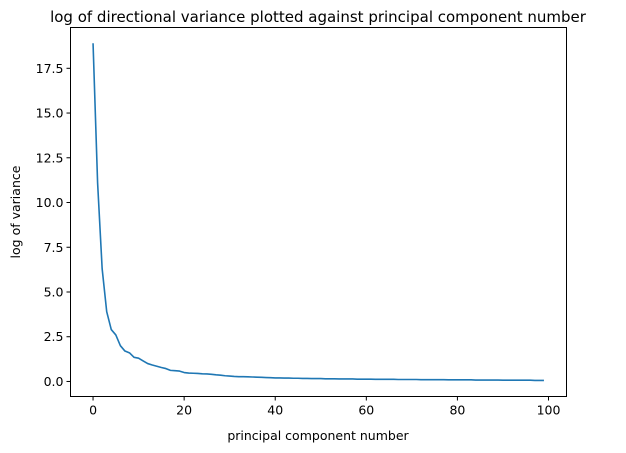  What do you see at coordinates (549, 410) in the screenshot?
I see `x-tick-label: 100` at bounding box center [549, 410].